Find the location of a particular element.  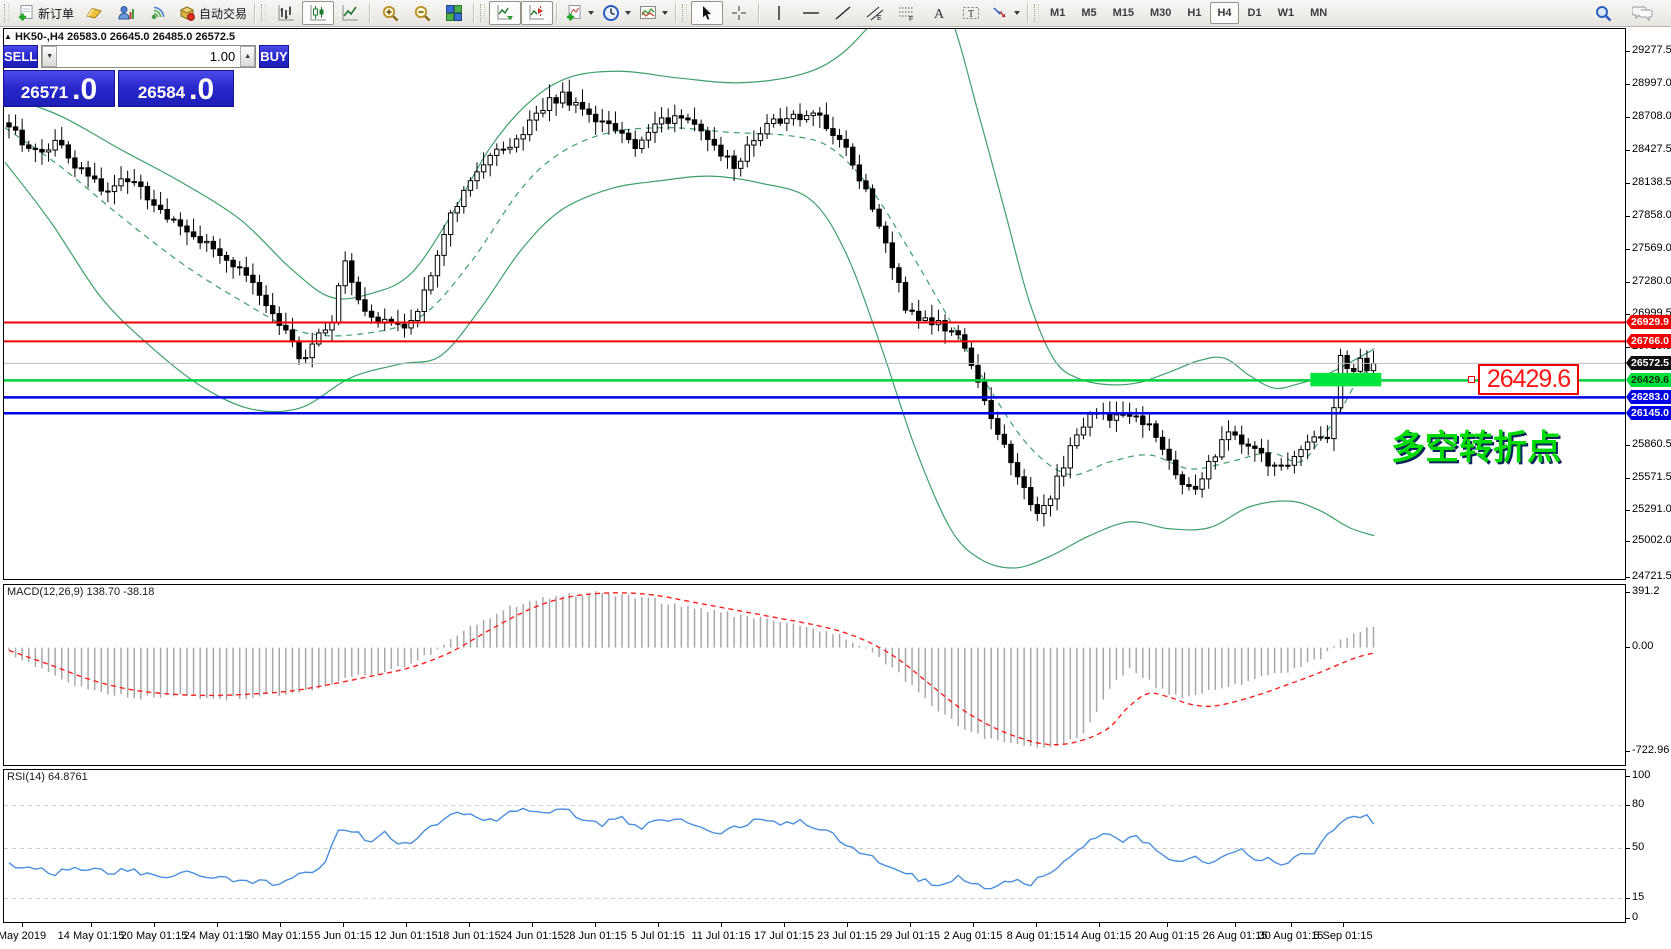

cursor-icon is located at coordinates (707, 13).